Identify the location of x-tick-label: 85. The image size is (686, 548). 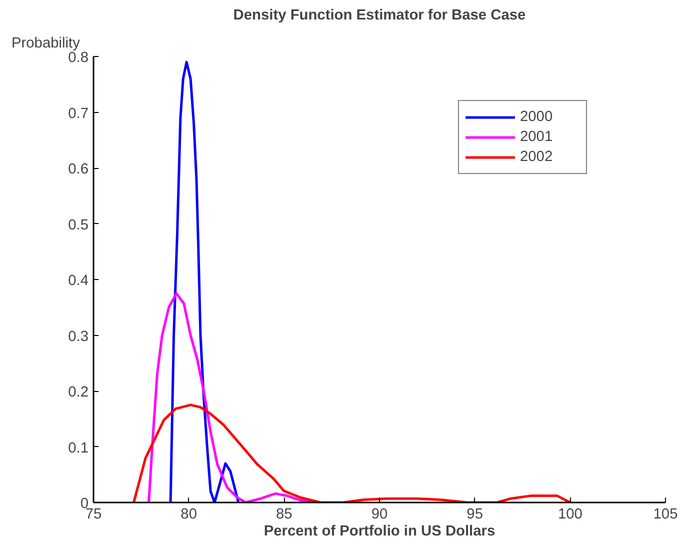
(284, 514).